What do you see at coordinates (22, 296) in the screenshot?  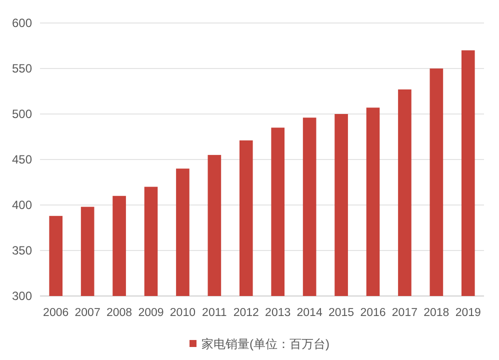 I see `y-tick-label: 300` at bounding box center [22, 296].